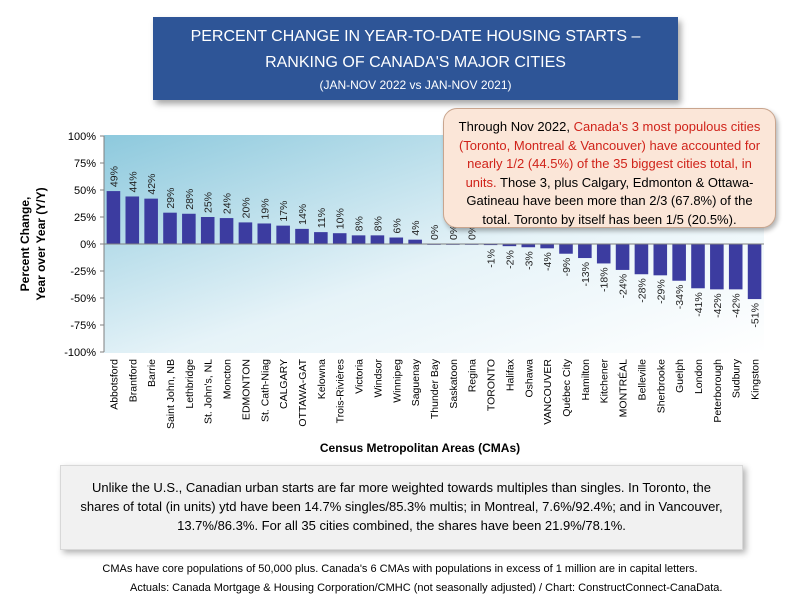 Image resolution: width=800 pixels, height=610 pixels. I want to click on y-tick-label: -75%, so click(83, 326).